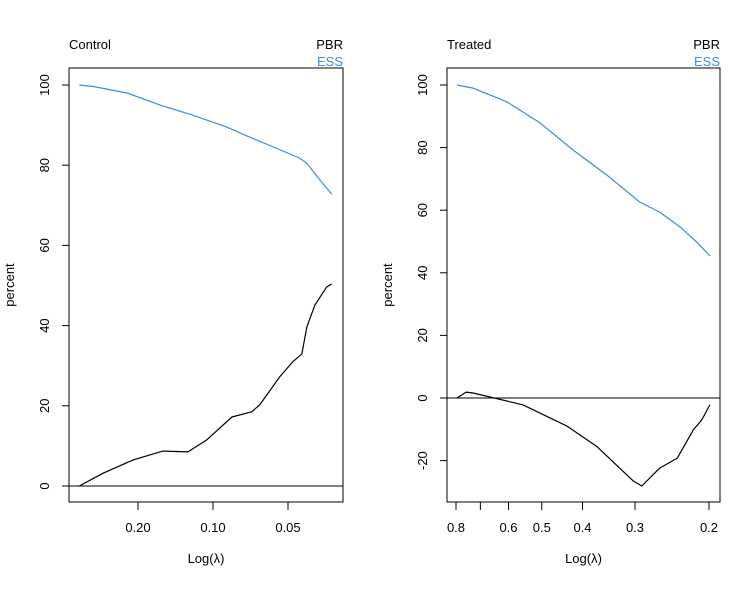 The height and width of the screenshot is (593, 756). Describe the element at coordinates (508, 527) in the screenshot. I see `x-tick-label: 0.6` at that location.